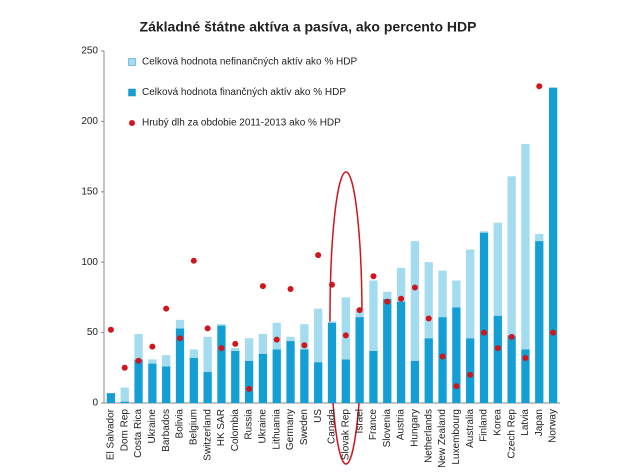 The width and height of the screenshot is (620, 475). I want to click on x-tick-label: El Salvador, so click(111, 434).